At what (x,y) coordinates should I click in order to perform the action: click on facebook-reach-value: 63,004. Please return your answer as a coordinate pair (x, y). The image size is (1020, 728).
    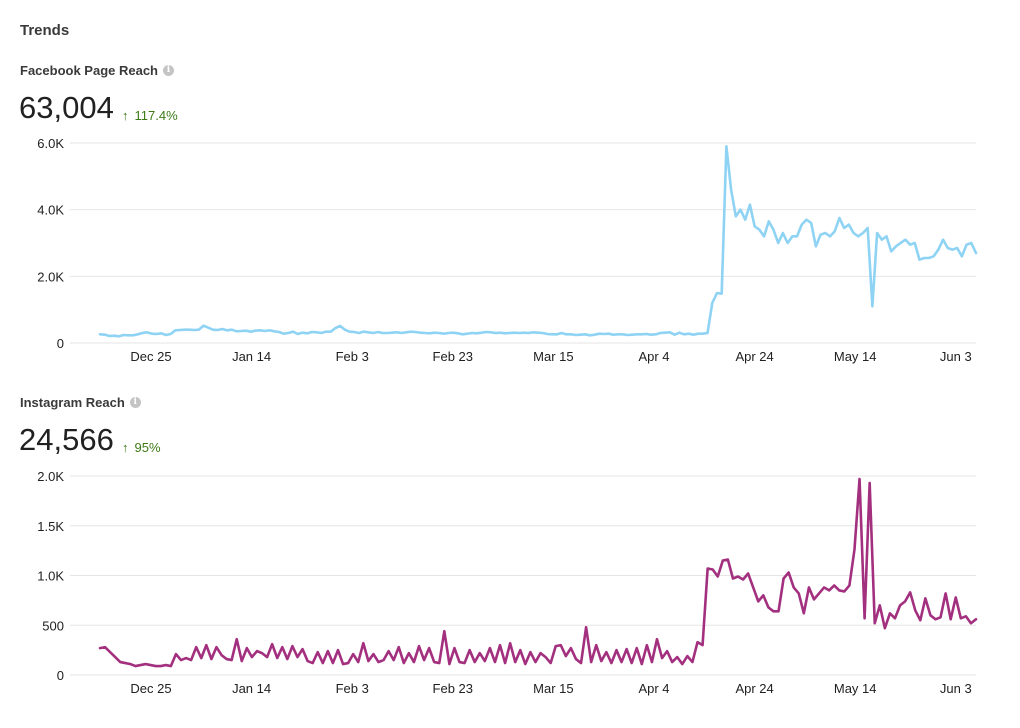
    Looking at the image, I should click on (66, 107).